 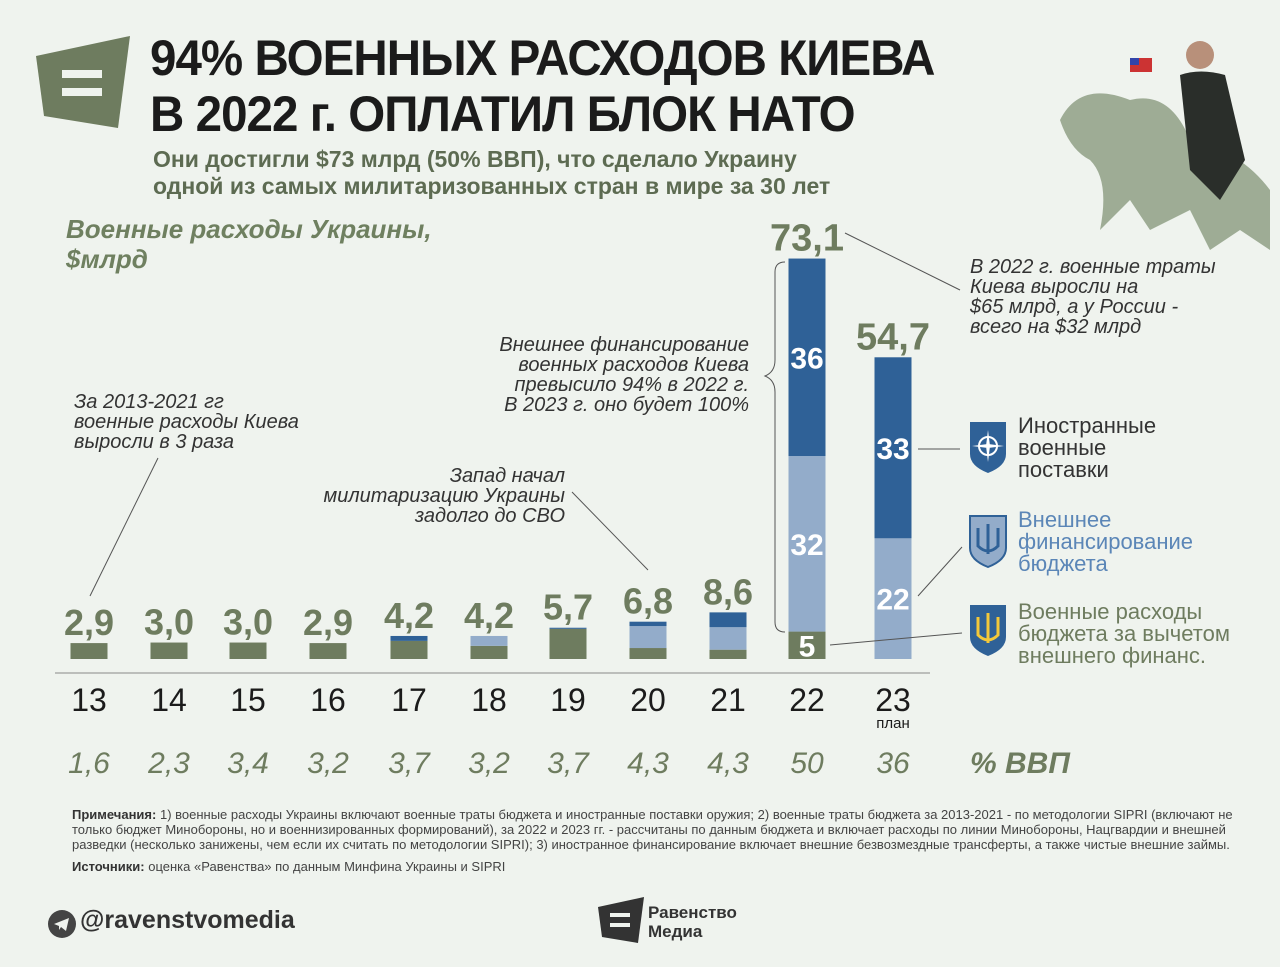 I want to click on gdp-share-label: 2,3, so click(x=168, y=763).